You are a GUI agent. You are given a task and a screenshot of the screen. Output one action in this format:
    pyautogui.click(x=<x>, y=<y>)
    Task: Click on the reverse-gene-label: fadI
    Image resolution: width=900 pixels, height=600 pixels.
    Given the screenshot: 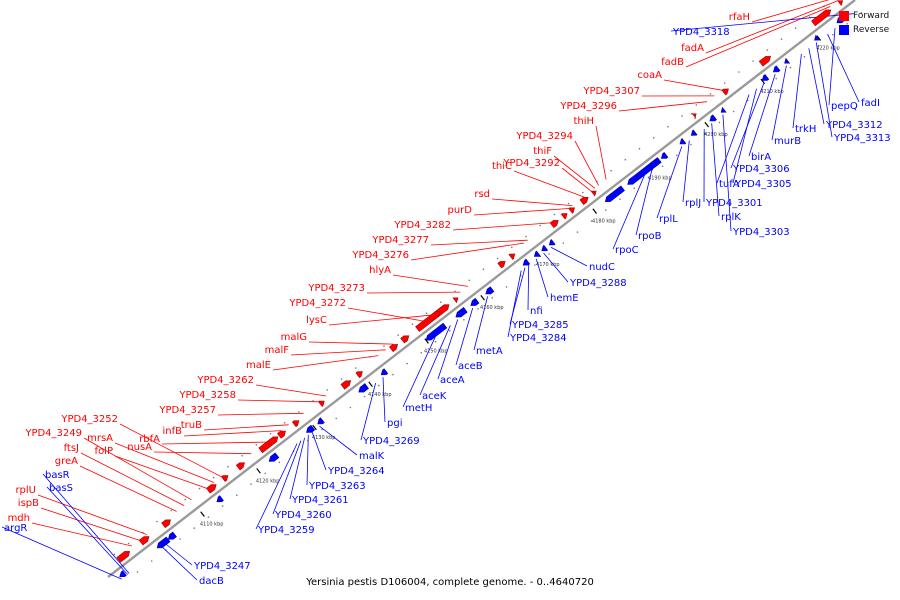 What is the action you would take?
    pyautogui.click(x=870, y=103)
    